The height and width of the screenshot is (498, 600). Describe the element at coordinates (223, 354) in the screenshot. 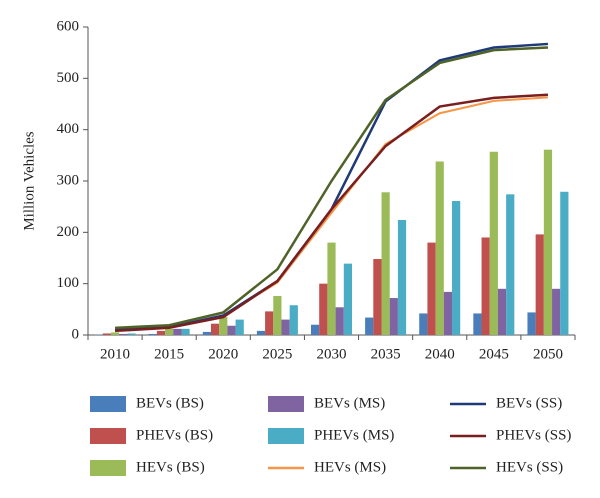

I see `x-tick-label: 2020` at that location.